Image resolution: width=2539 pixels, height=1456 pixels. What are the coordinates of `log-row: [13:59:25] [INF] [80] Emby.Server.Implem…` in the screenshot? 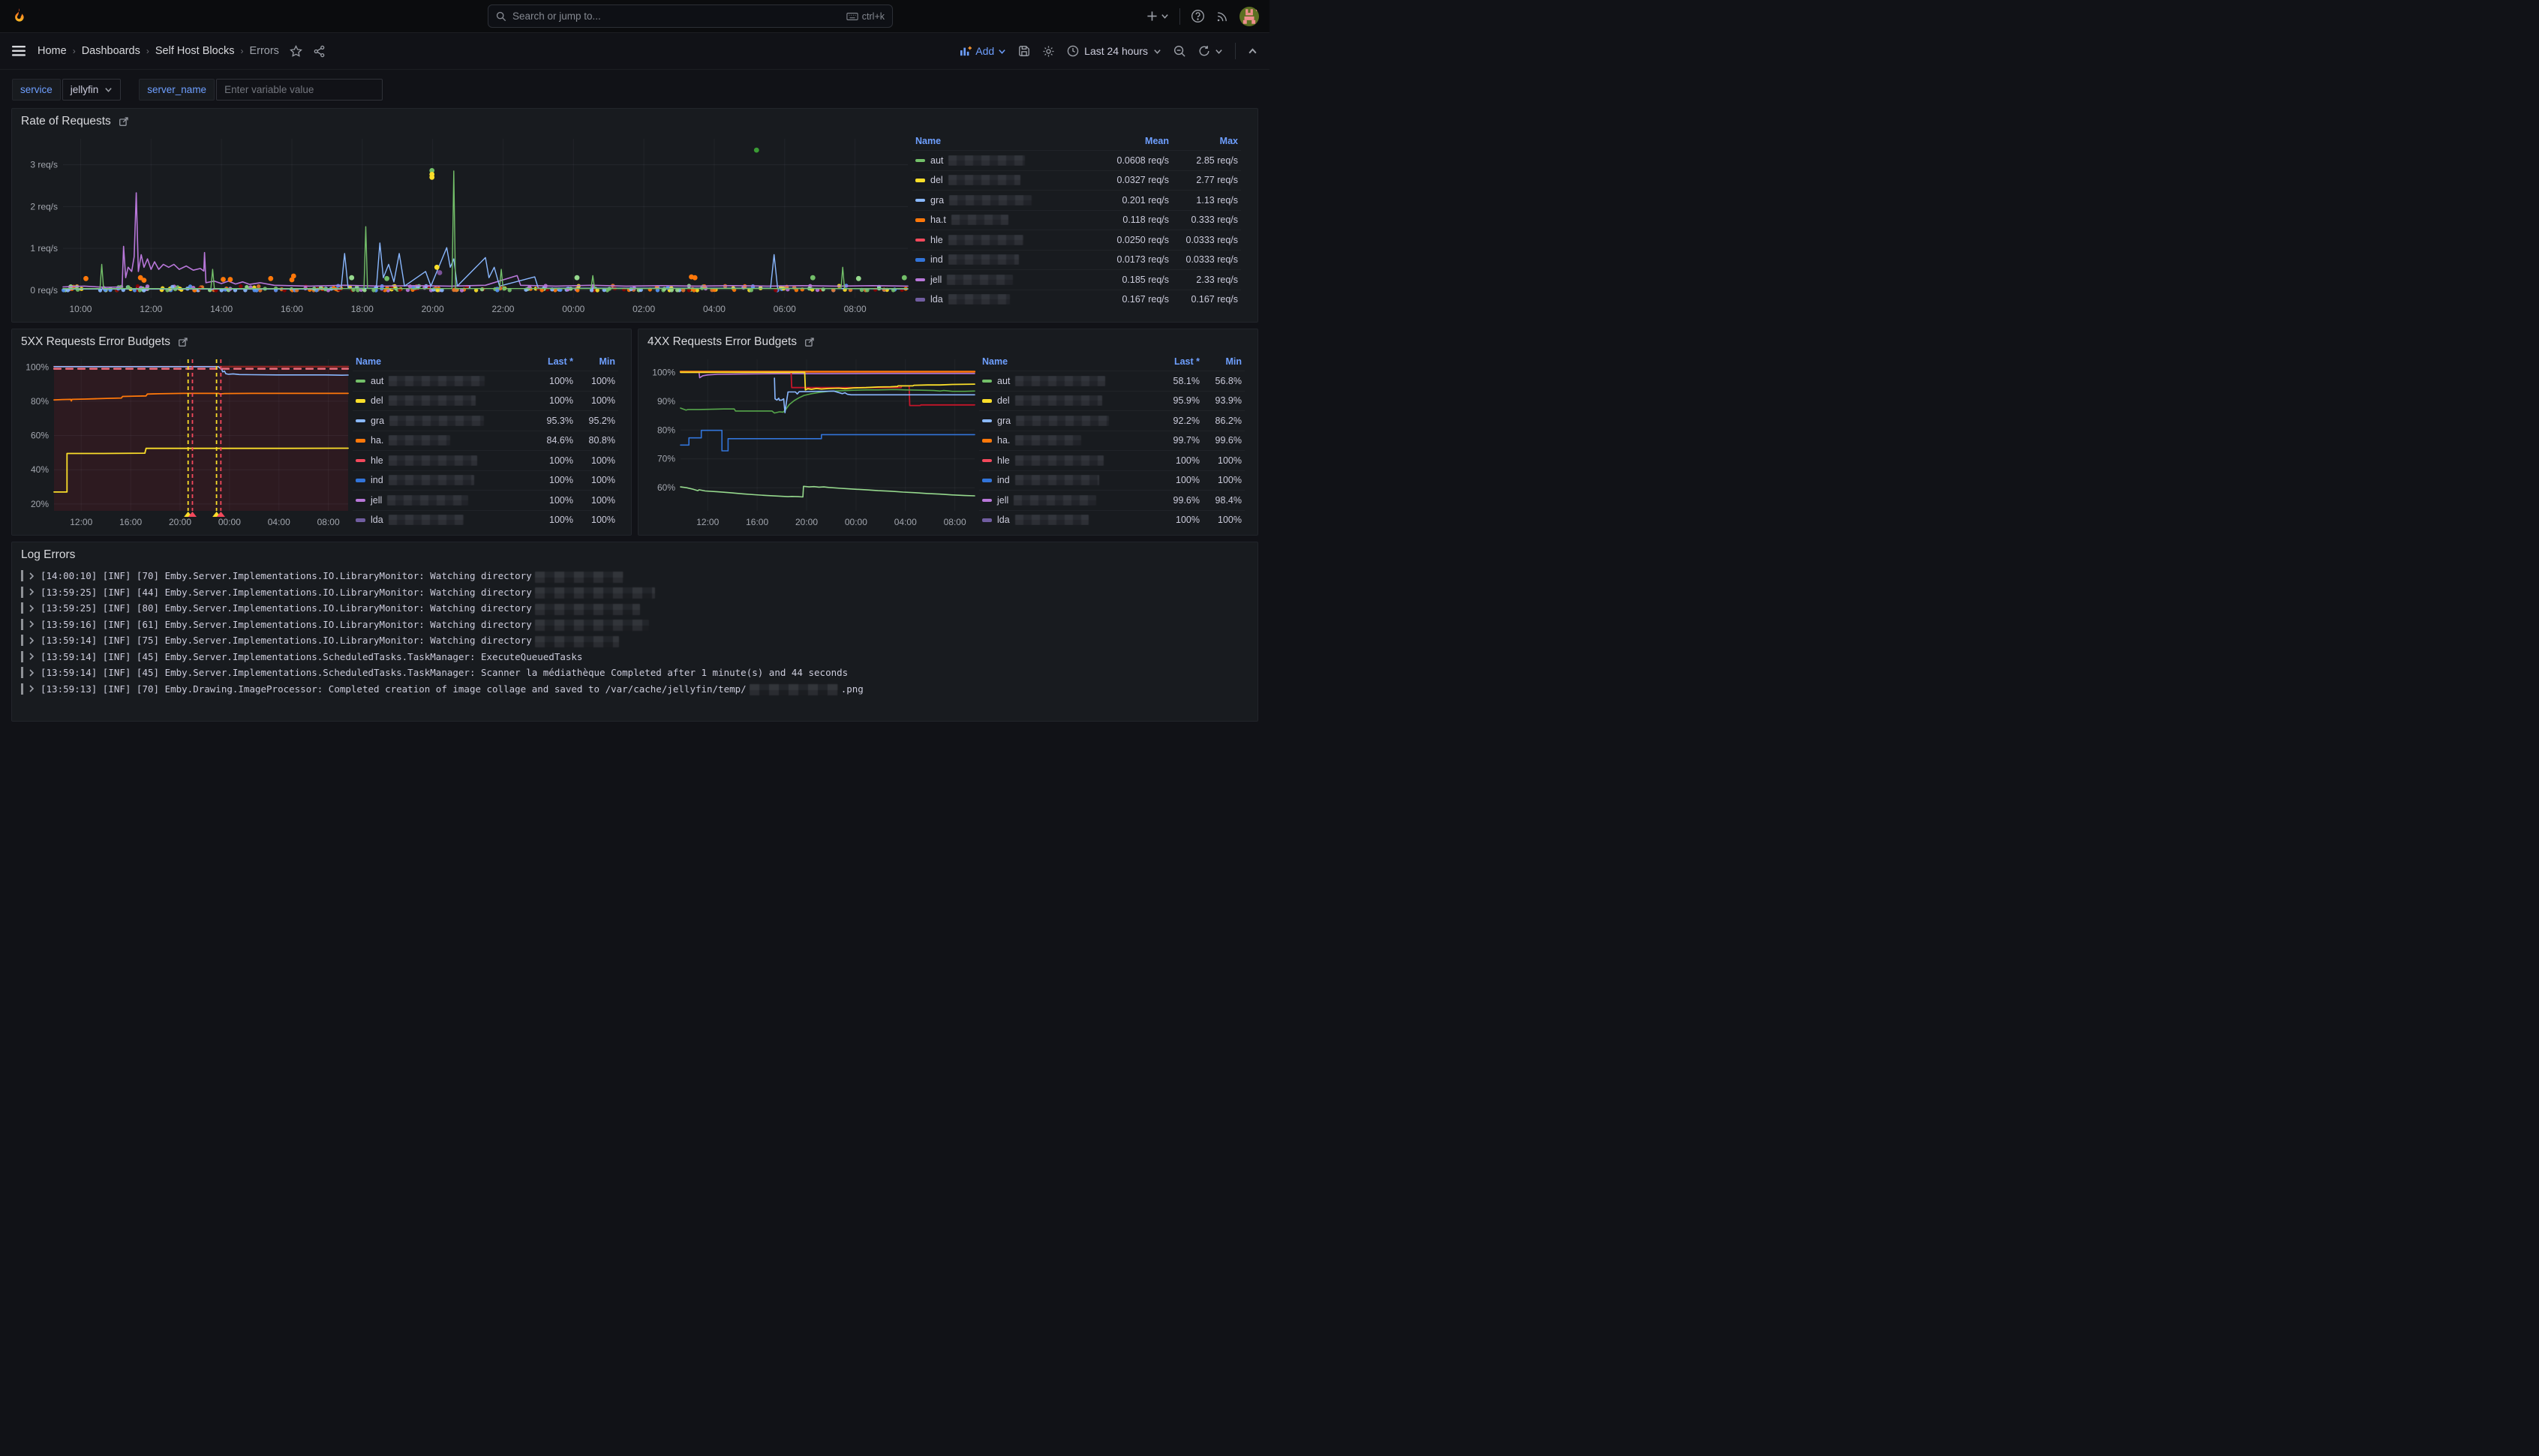 It's located at (634, 608).